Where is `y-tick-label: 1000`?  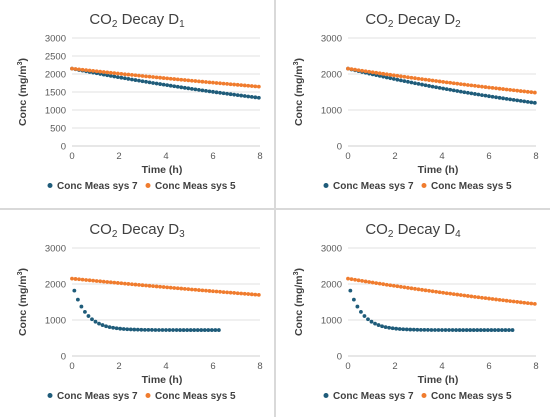
y-tick-label: 1000 is located at coordinates (55, 111).